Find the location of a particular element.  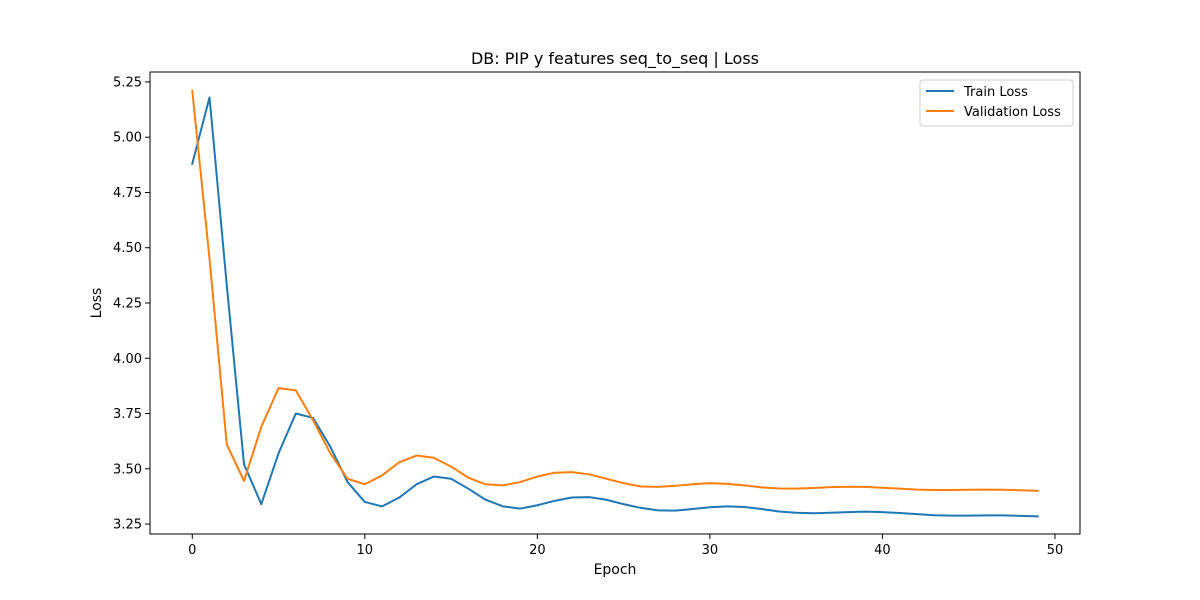

y-tick-label: 4.00 is located at coordinates (127, 359).